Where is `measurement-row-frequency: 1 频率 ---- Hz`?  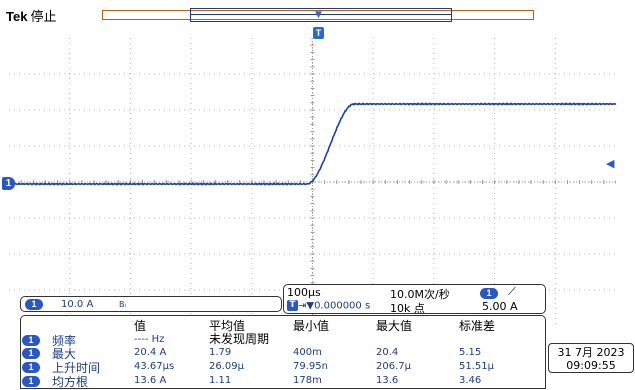 measurement-row-frequency: 1 频率 ---- Hz is located at coordinates (283, 341).